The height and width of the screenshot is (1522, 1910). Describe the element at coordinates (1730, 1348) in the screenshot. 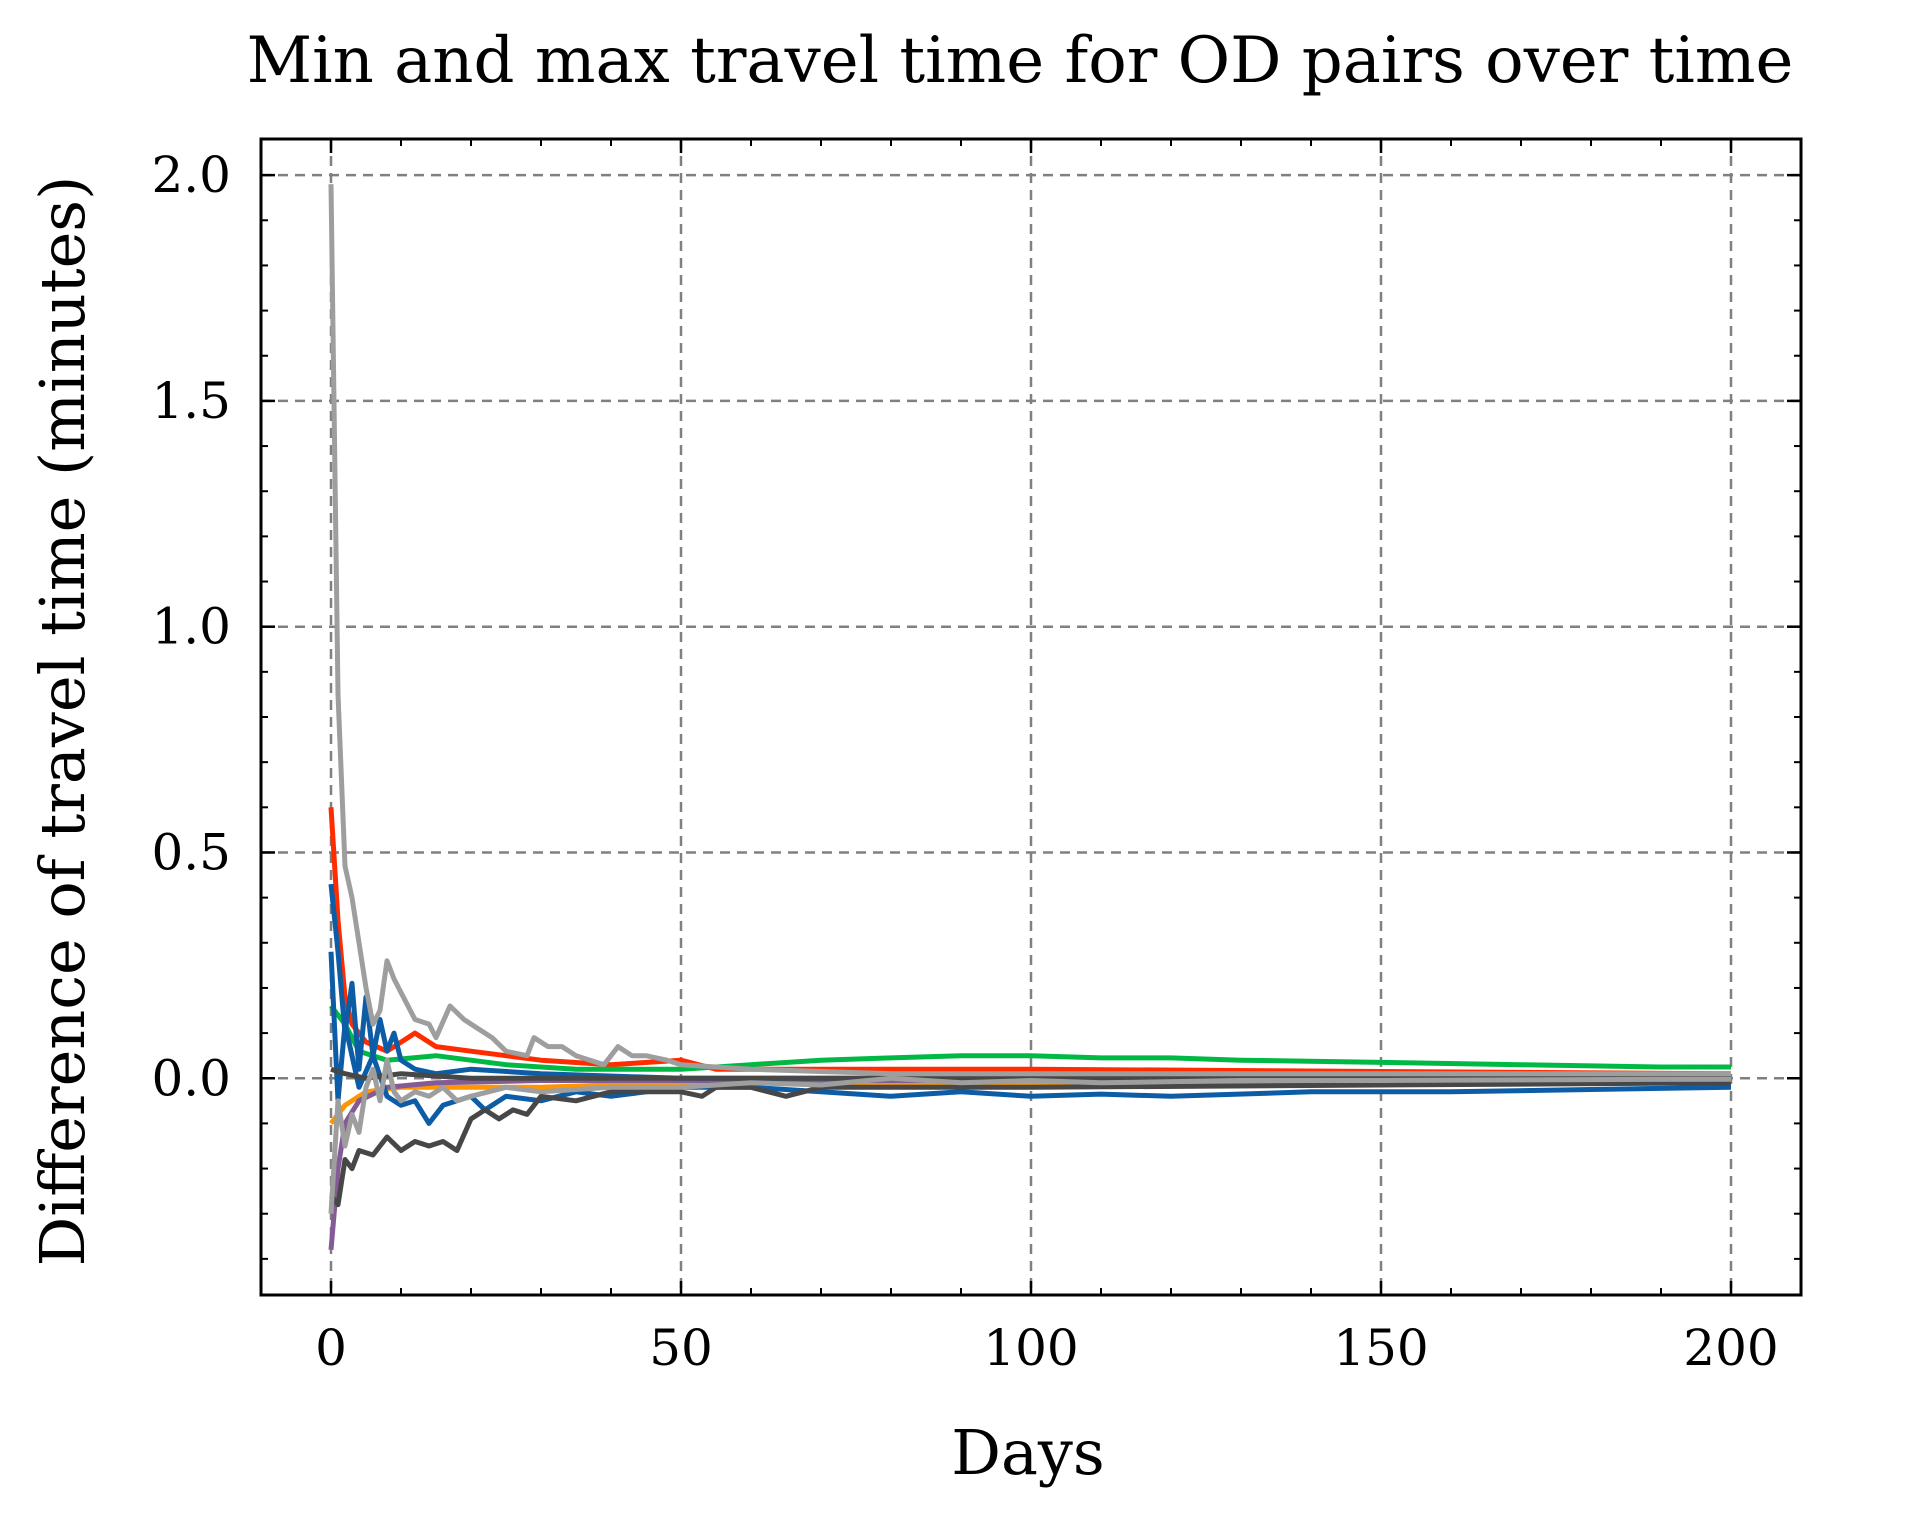

I see `x-tick-label: 200` at that location.